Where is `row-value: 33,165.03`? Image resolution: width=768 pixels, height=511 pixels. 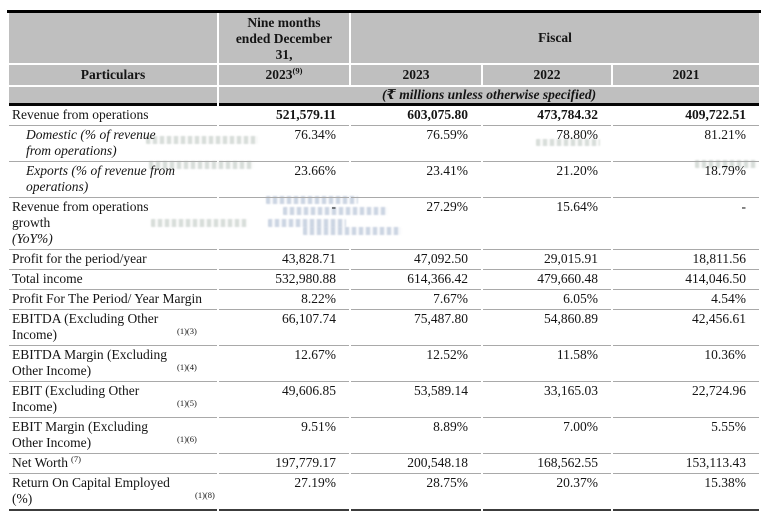
row-value: 33,165.03 is located at coordinates (547, 400).